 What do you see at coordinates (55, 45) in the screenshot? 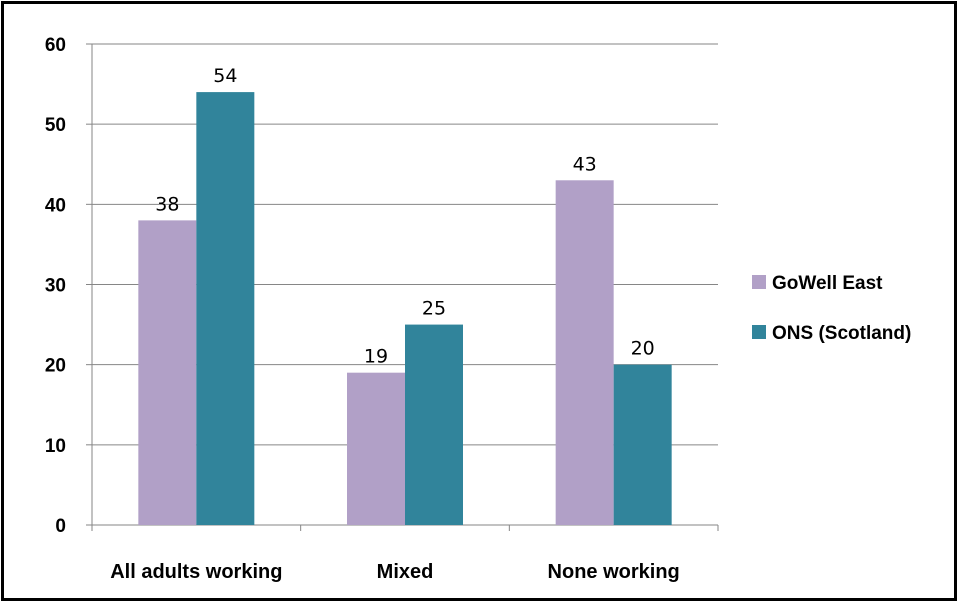
I see `y-tick-label: 60` at bounding box center [55, 45].